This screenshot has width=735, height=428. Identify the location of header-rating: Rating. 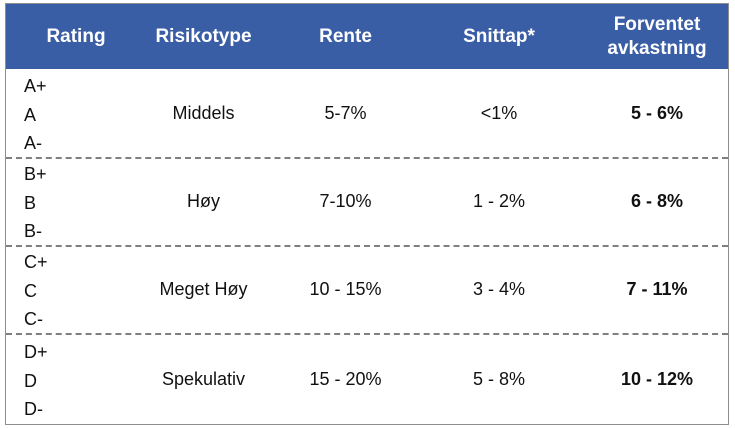
(76, 36).